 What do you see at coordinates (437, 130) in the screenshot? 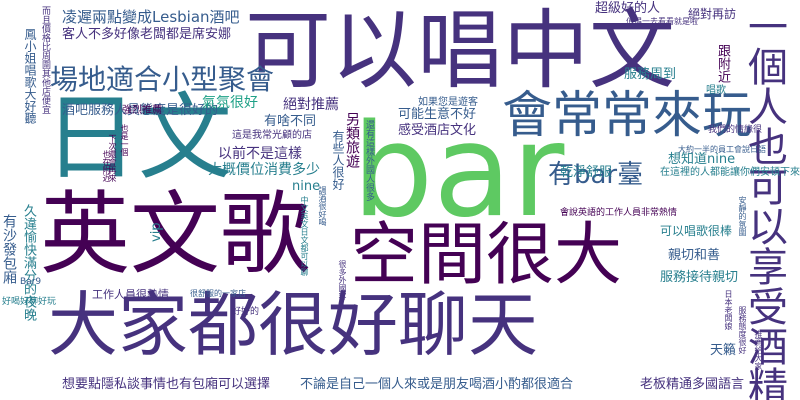
I see `word-hotel-culture: 感受酒店文化` at bounding box center [437, 130].